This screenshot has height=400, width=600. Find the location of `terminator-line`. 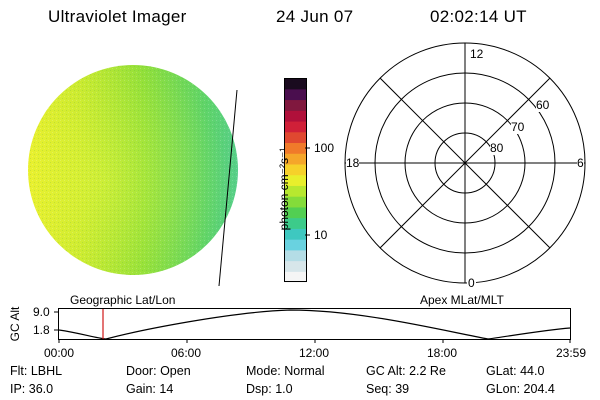

terminator-line is located at coordinates (228, 188).